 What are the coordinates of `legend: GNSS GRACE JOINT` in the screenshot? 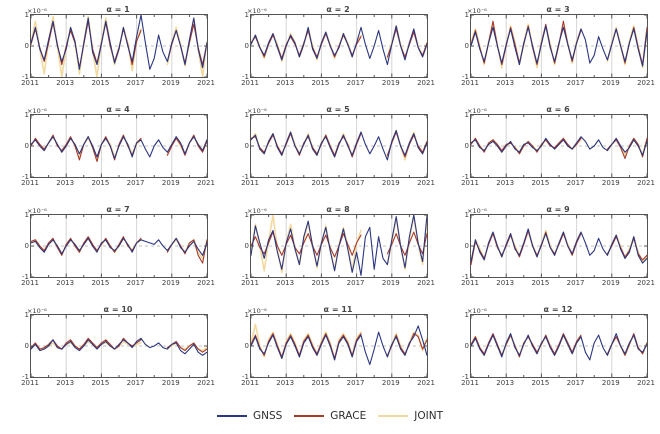 It's located at (330, 416).